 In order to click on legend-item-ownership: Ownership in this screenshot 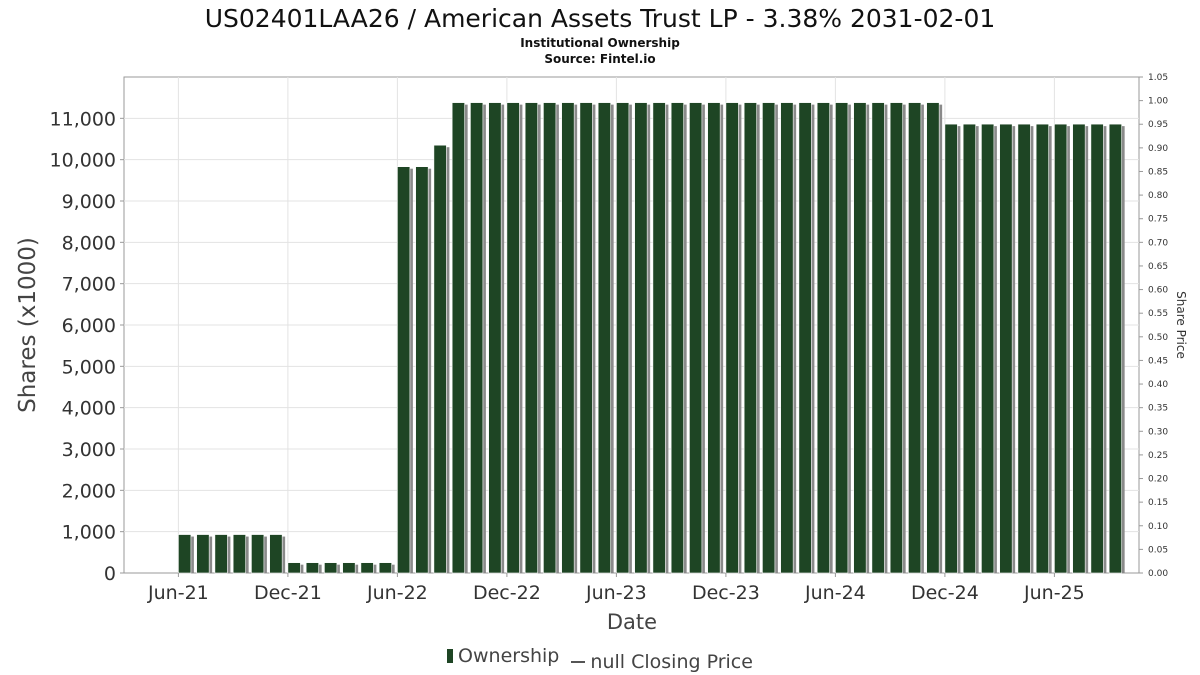, I will do `click(503, 656)`.